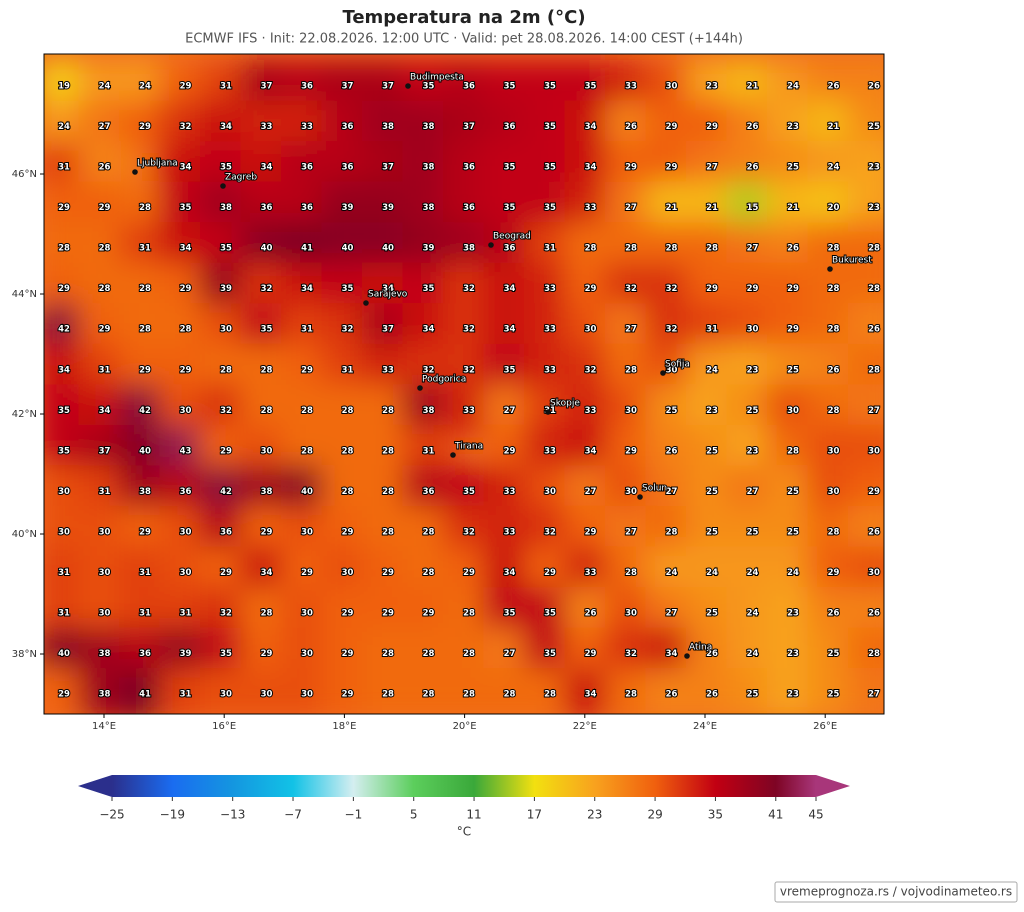 The width and height of the screenshot is (1024, 912). Describe the element at coordinates (834, 208) in the screenshot. I see `temperature-value: 20` at that location.